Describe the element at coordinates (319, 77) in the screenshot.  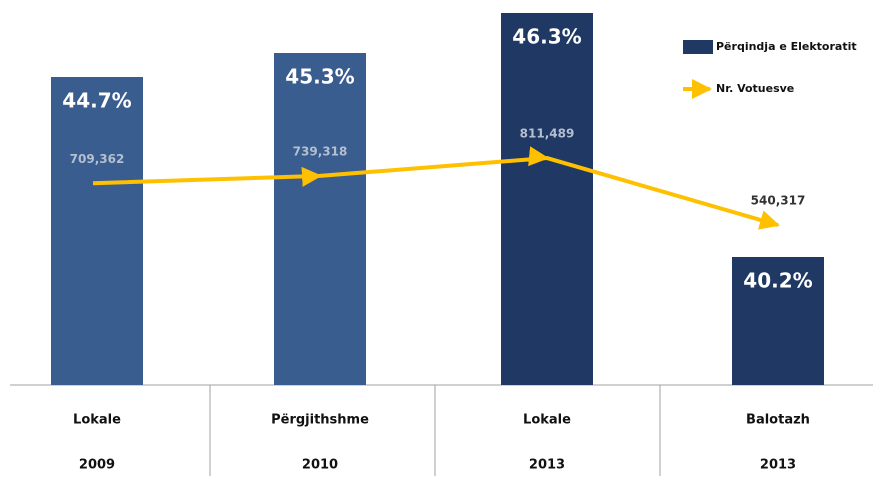
I see `bar-label: 45.3%` at that location.